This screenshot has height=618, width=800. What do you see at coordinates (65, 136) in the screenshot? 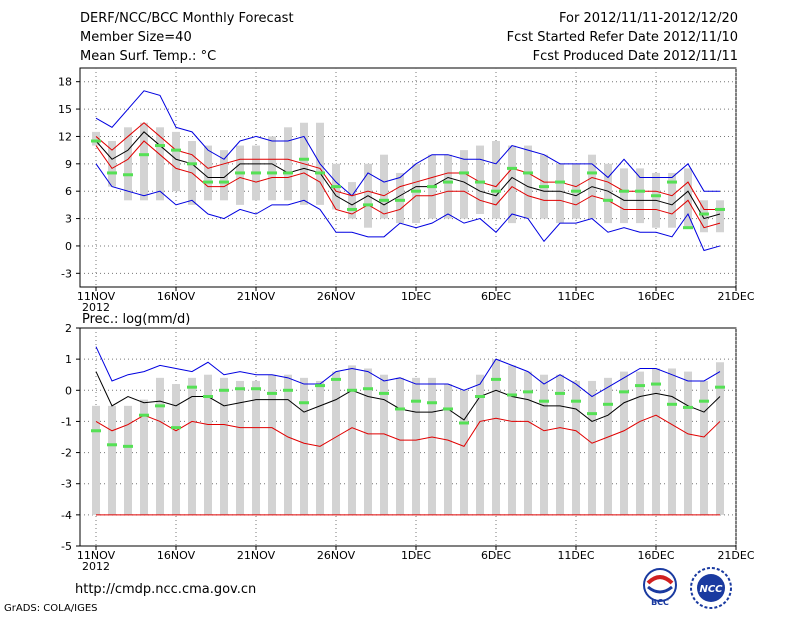
I see `y-tick-label: 12` at bounding box center [65, 136].